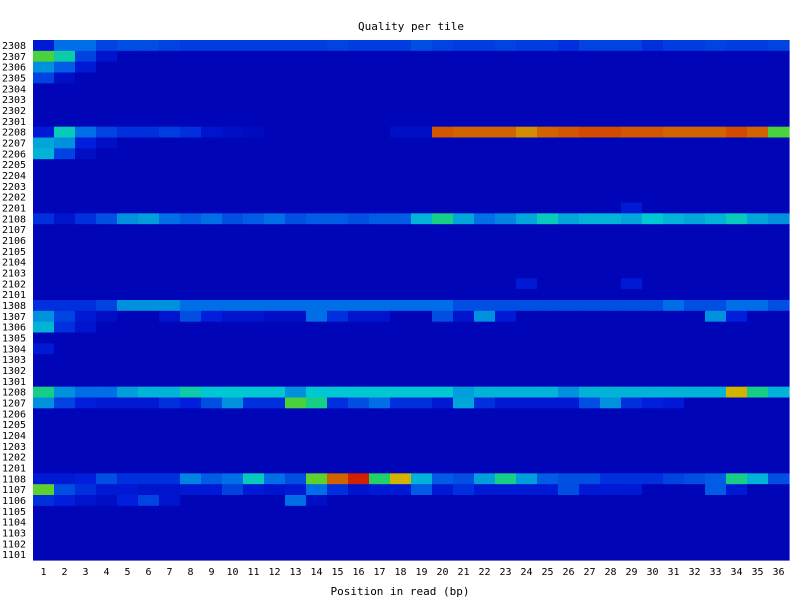 This screenshot has height=600, width=800. I want to click on x-tick-label: 23, so click(505, 572).